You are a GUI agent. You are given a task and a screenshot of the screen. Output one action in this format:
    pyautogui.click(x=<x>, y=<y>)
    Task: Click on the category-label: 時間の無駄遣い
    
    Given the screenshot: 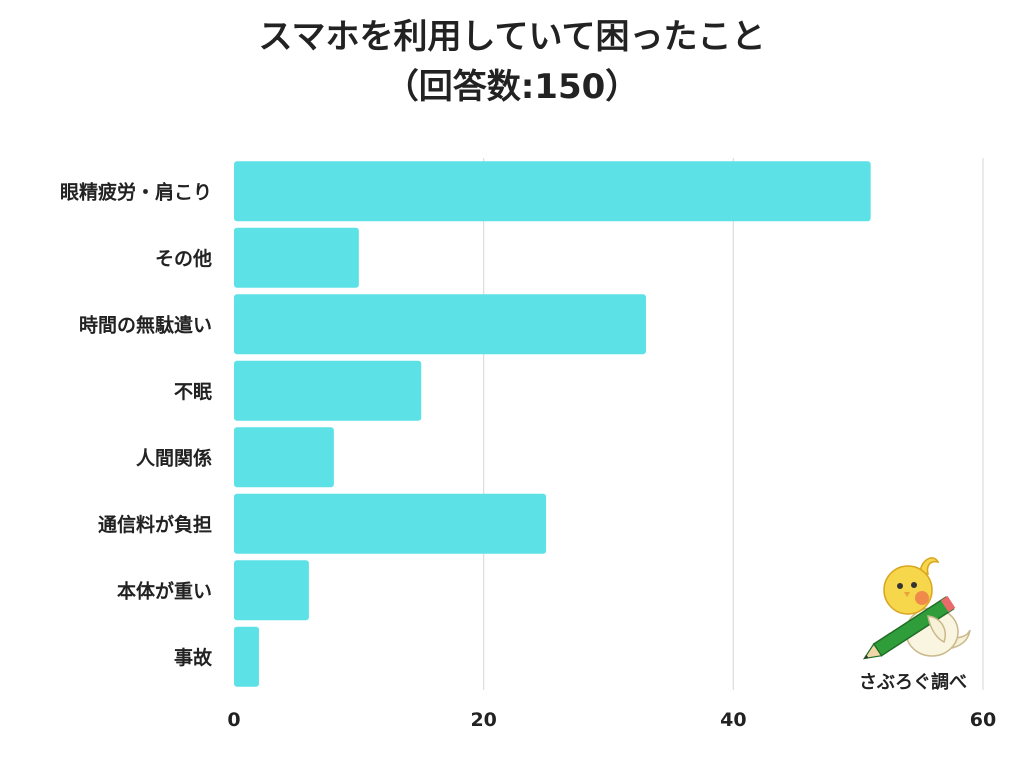 What is the action you would take?
    pyautogui.click(x=145, y=324)
    